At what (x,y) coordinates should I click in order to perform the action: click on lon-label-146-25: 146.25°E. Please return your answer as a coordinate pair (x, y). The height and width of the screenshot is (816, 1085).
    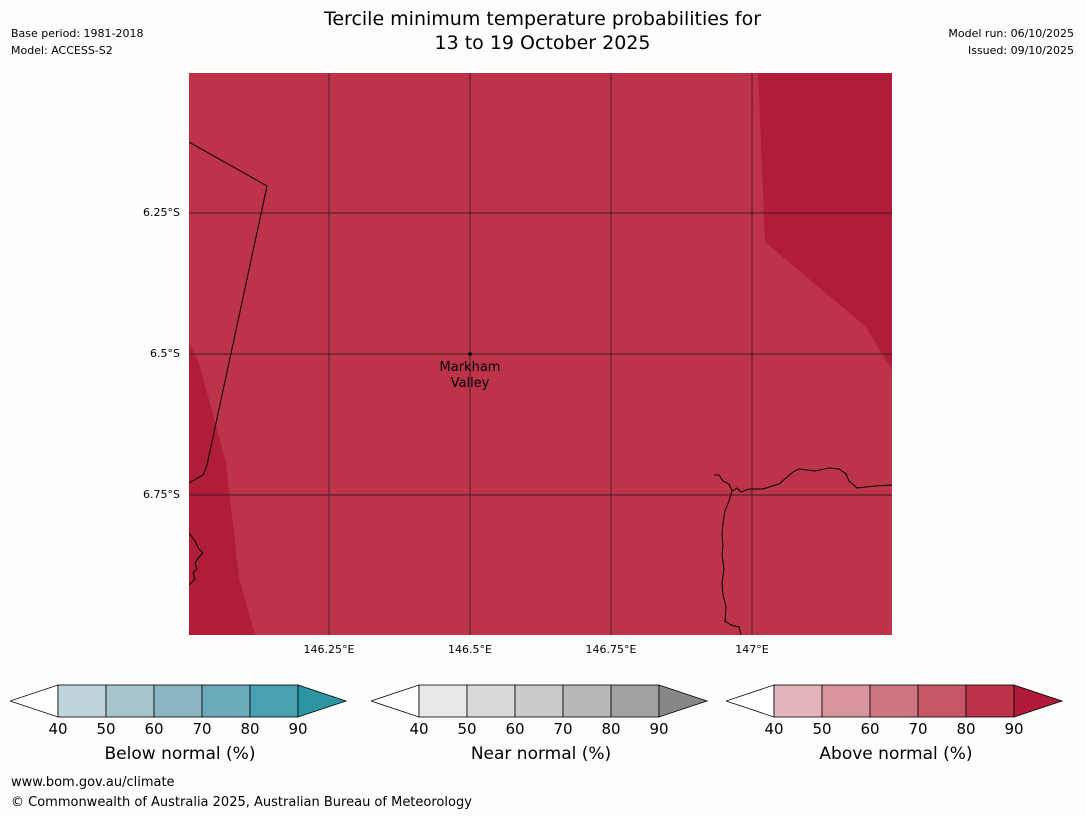
    Looking at the image, I should click on (329, 649).